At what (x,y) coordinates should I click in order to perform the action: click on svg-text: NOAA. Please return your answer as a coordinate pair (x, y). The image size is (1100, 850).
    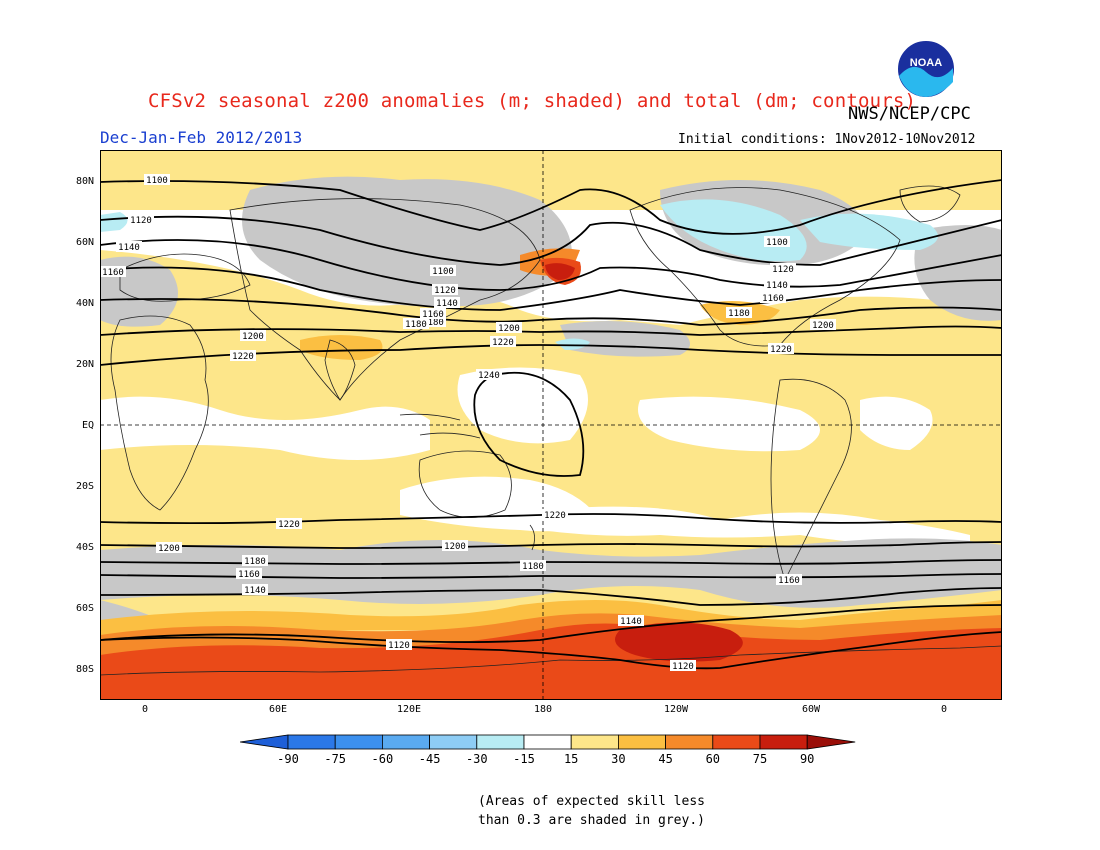
    Looking at the image, I should click on (926, 63).